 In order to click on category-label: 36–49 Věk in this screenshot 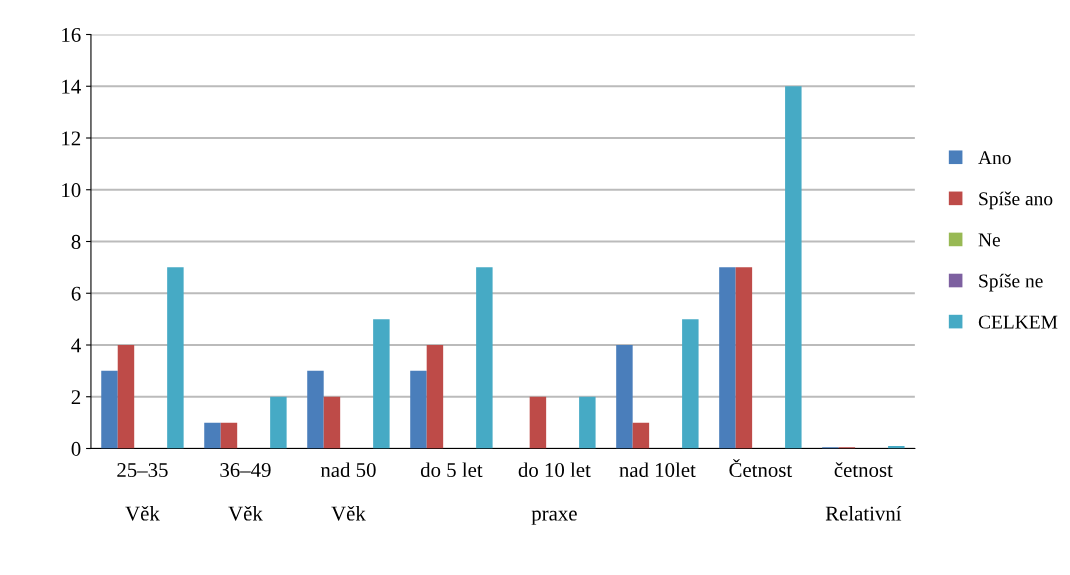, I will do `click(245, 492)`.